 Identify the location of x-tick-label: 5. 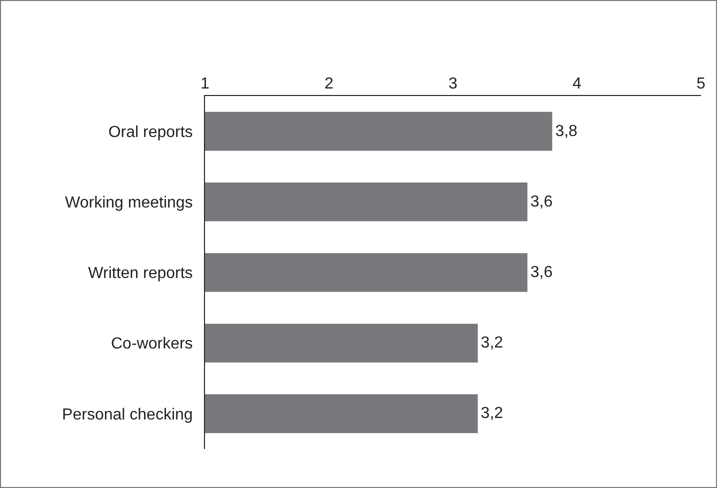
(701, 84).